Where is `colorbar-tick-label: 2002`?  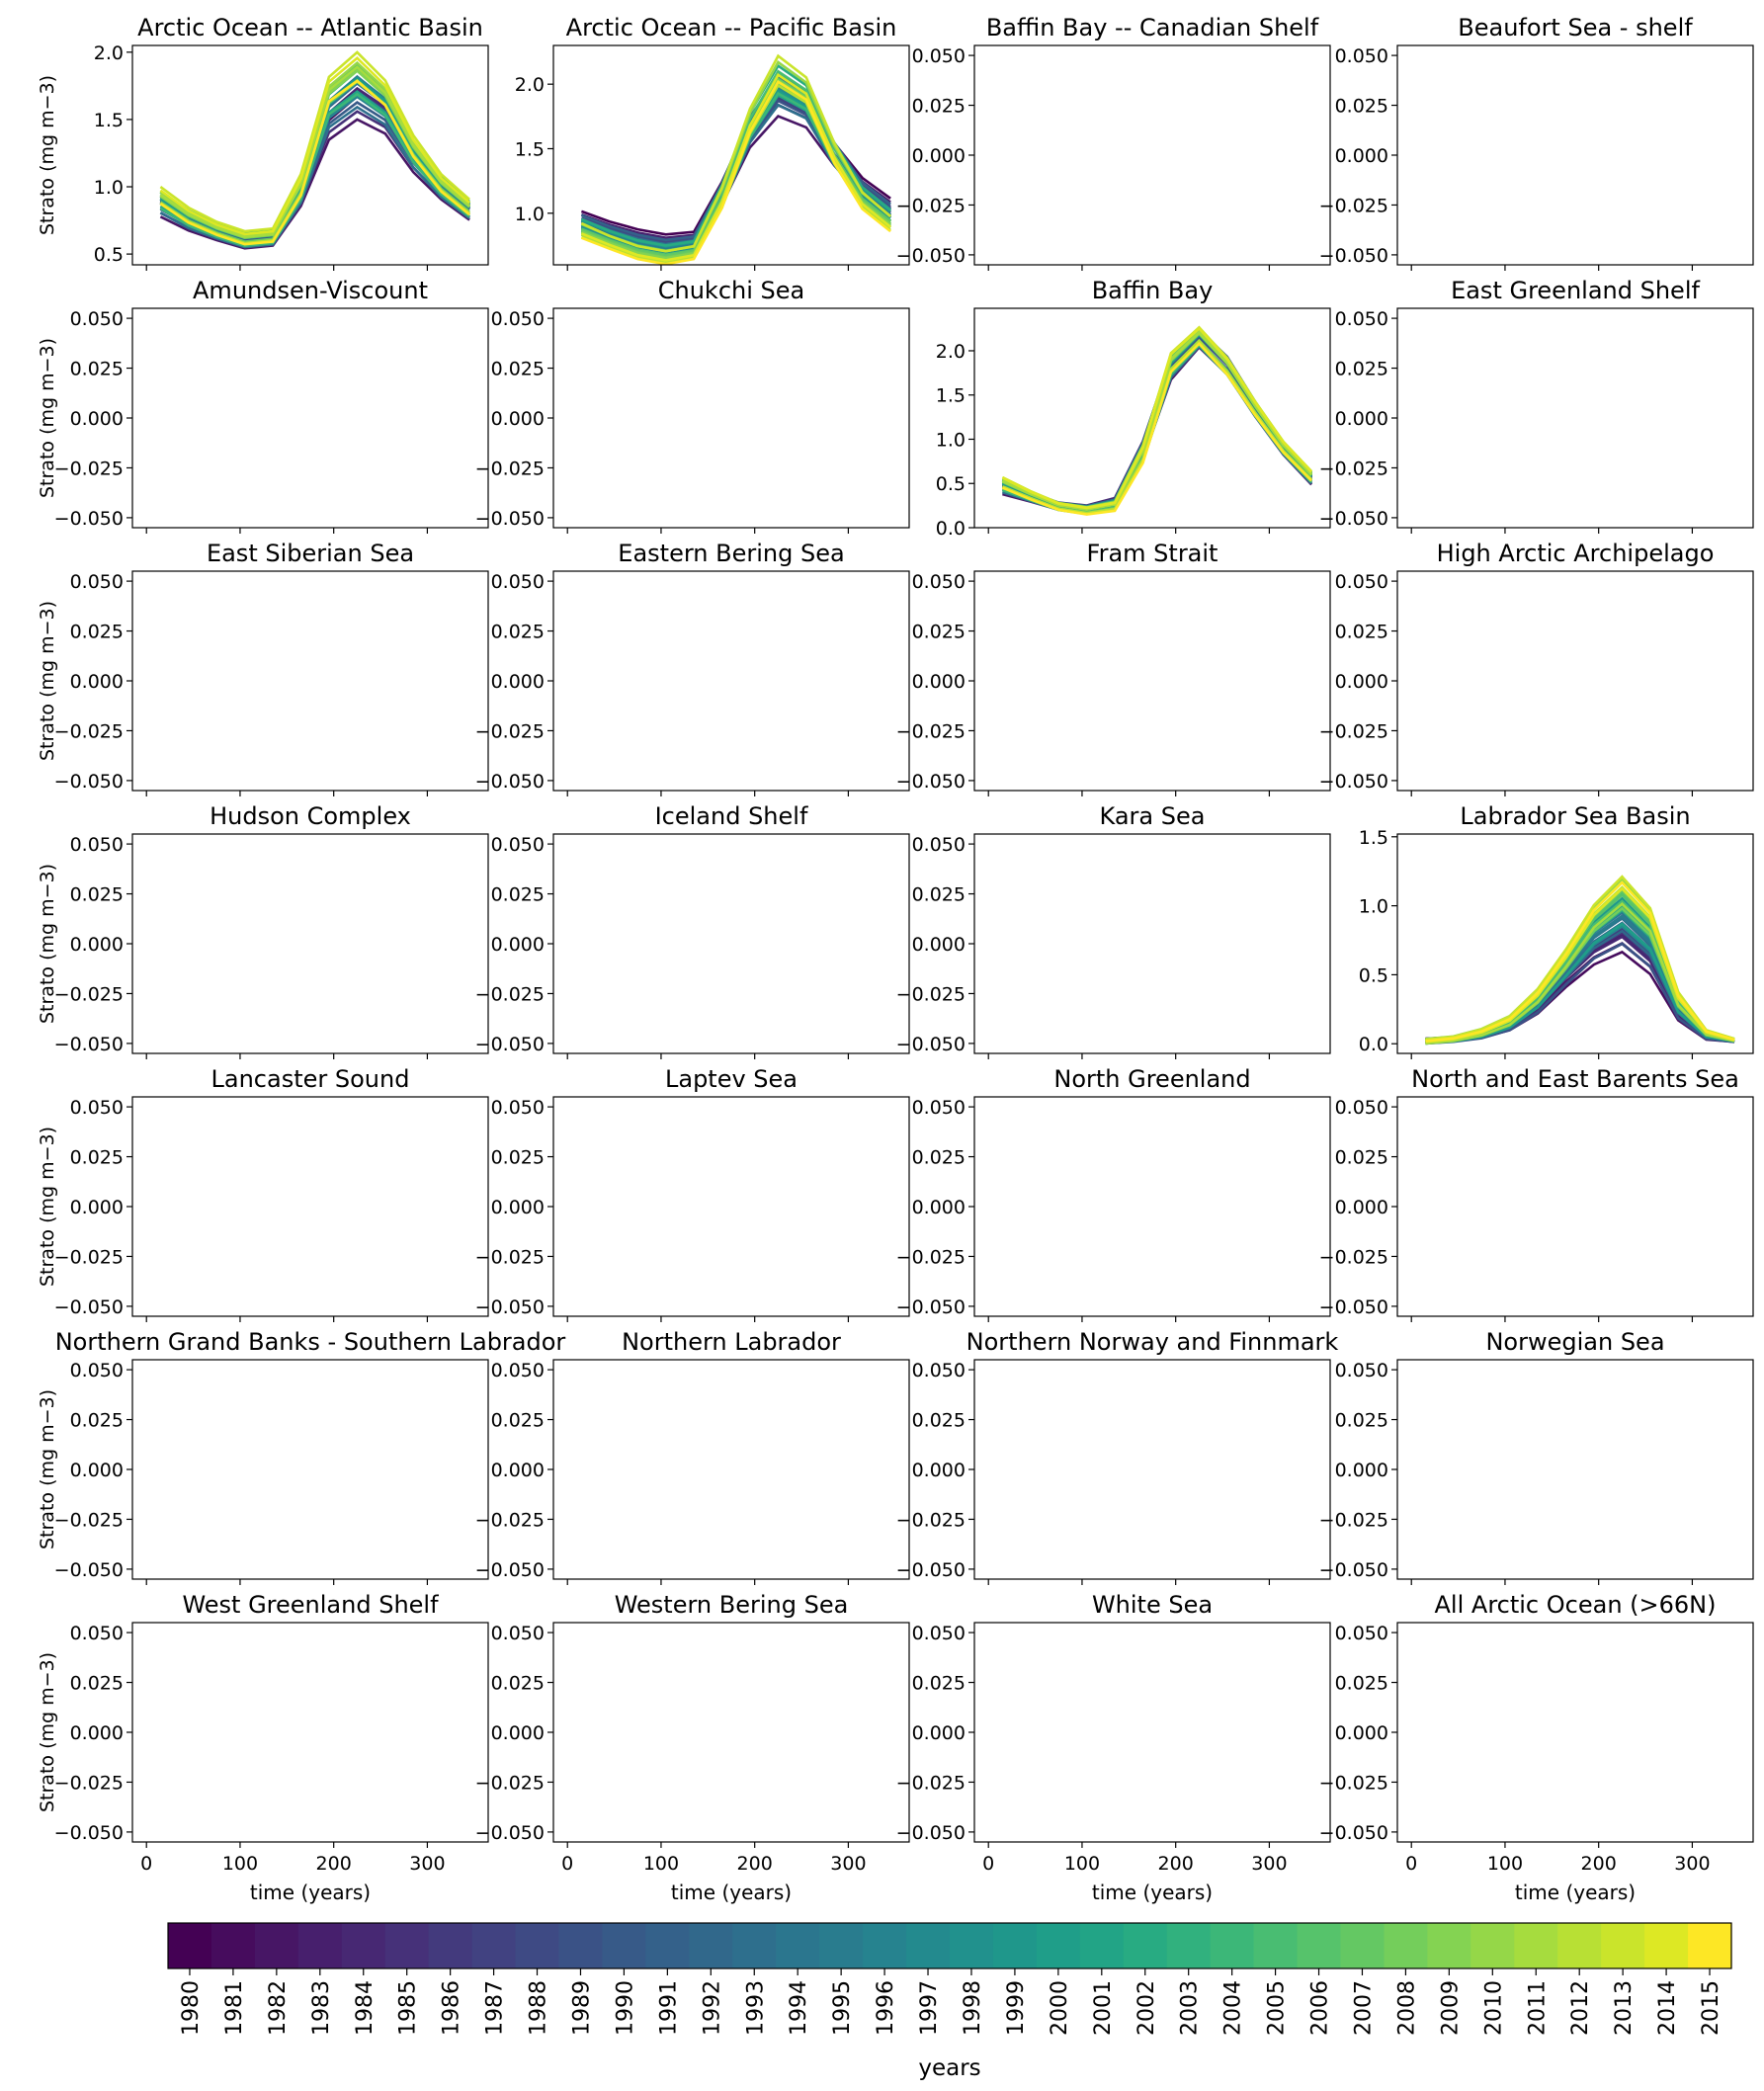 colorbar-tick-label: 2002 is located at coordinates (1146, 2008).